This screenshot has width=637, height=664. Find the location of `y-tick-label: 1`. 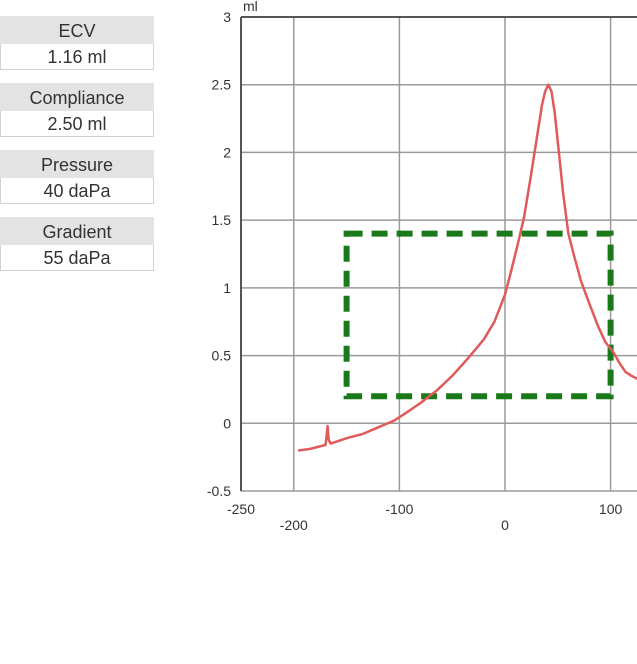

y-tick-label: 1 is located at coordinates (227, 288).